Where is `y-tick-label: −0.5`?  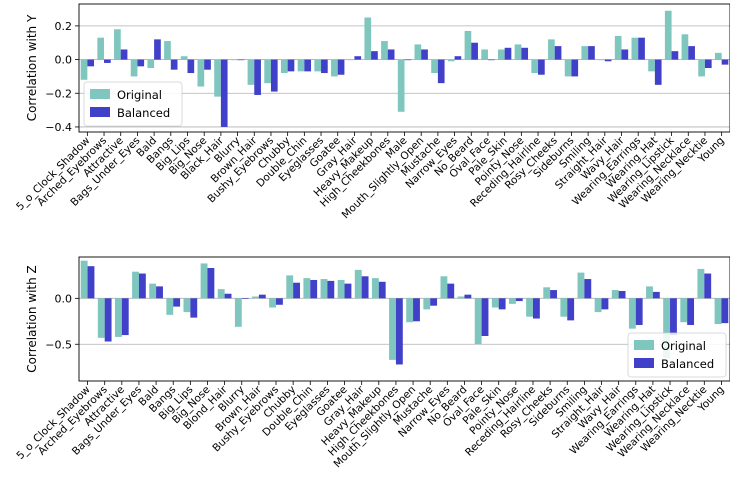 y-tick-label: −0.5 is located at coordinates (58, 344).